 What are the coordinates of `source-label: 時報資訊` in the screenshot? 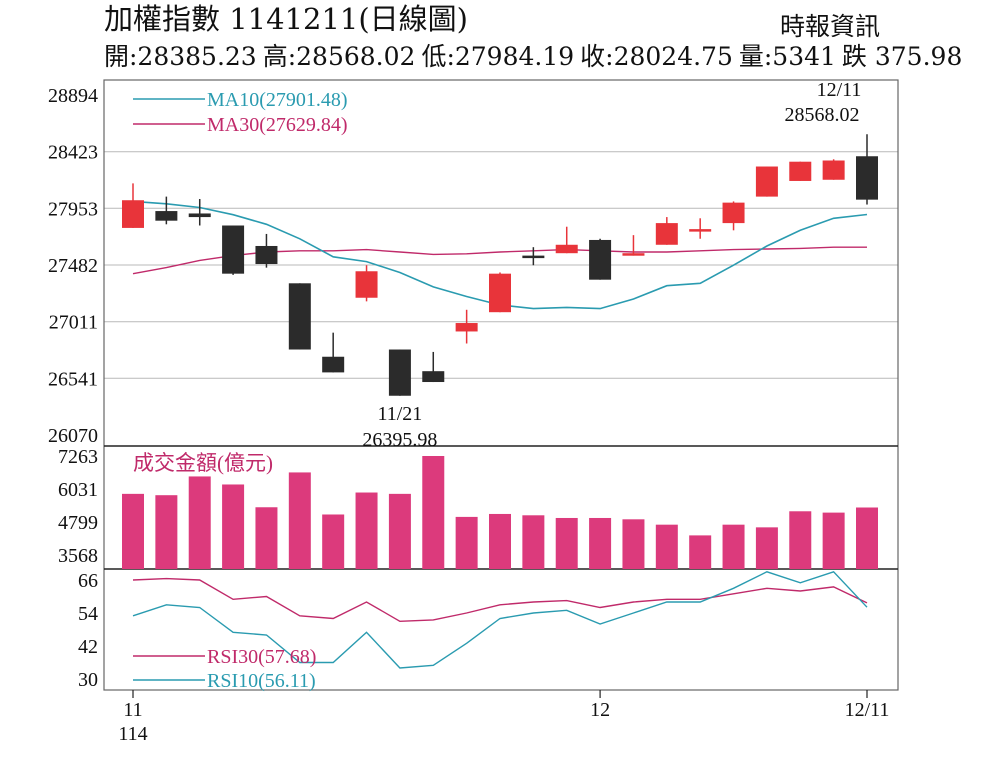 It's located at (830, 26).